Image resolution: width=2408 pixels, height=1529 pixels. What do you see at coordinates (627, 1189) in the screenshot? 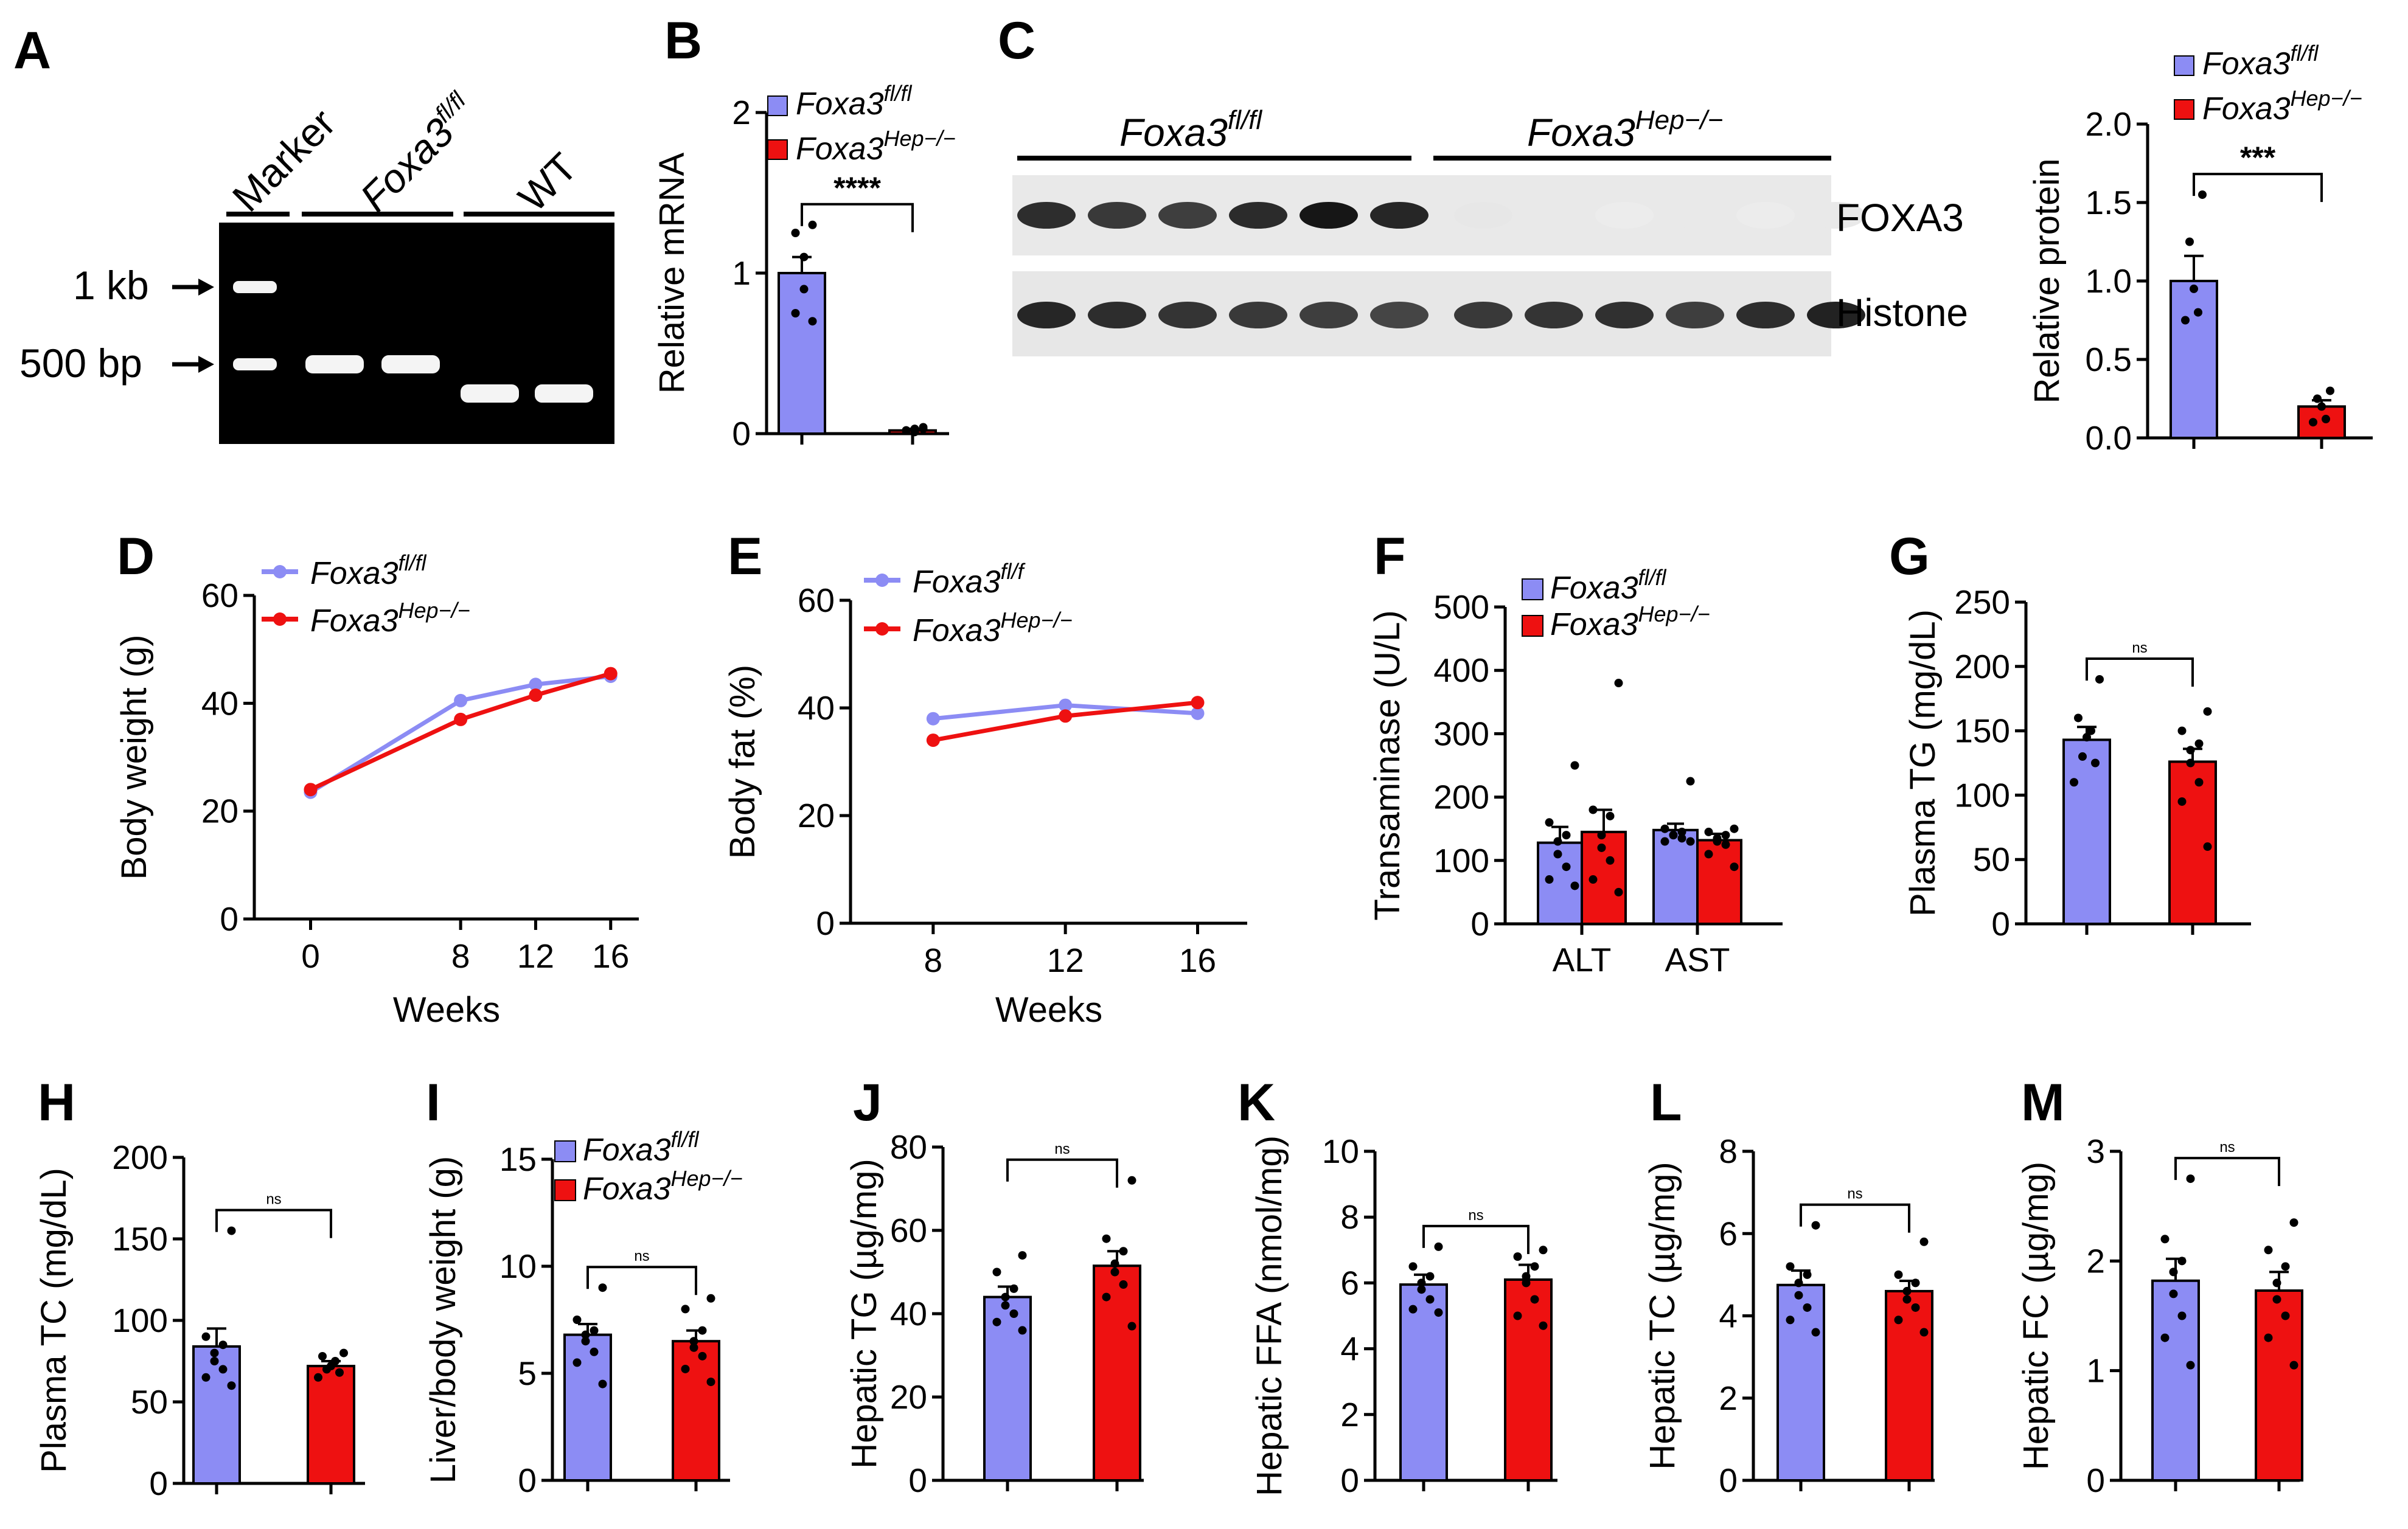
I see `legend-i-hep-text: Foxa3` at bounding box center [627, 1189].